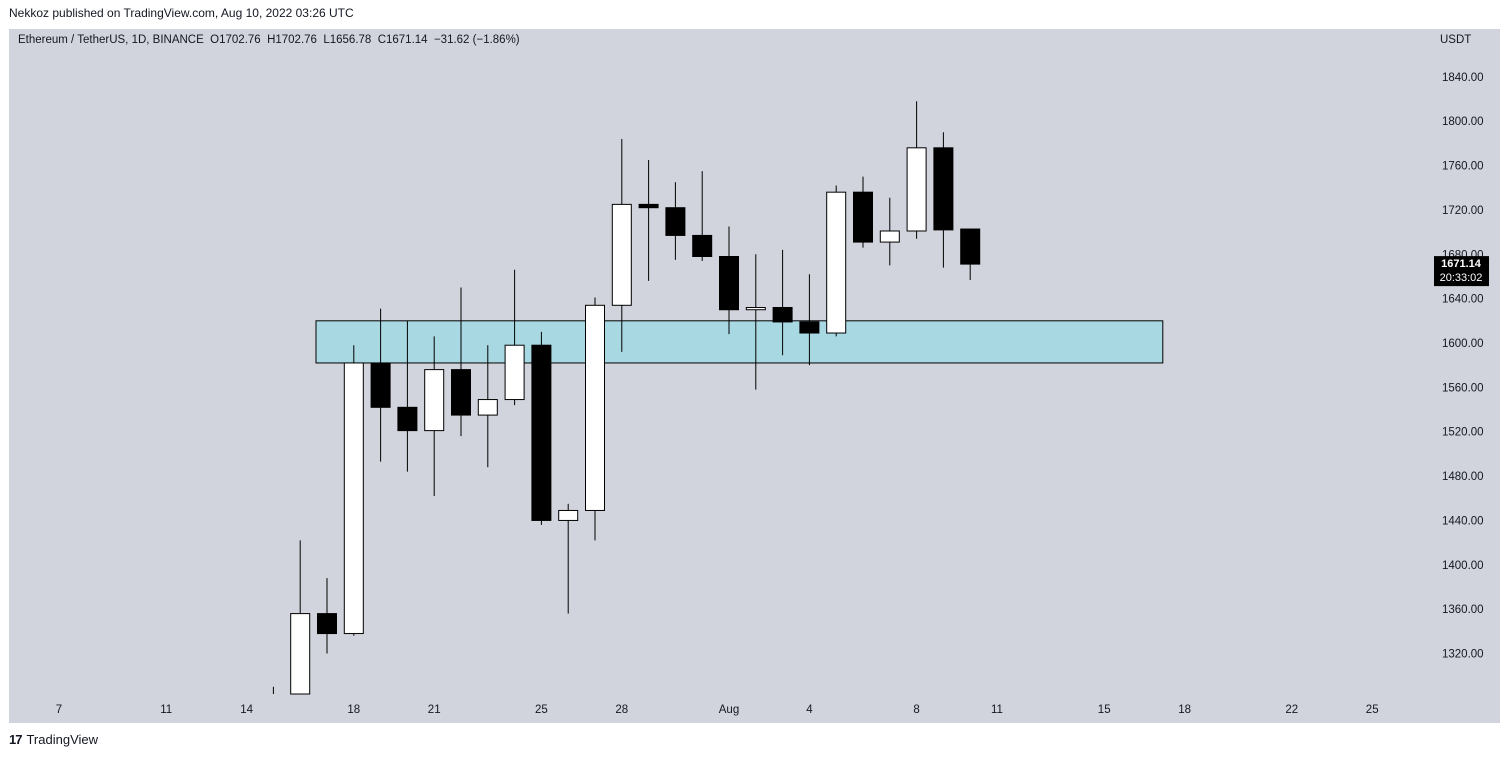 This screenshot has height=758, width=1509. I want to click on x-tick-label: 8, so click(916, 710).